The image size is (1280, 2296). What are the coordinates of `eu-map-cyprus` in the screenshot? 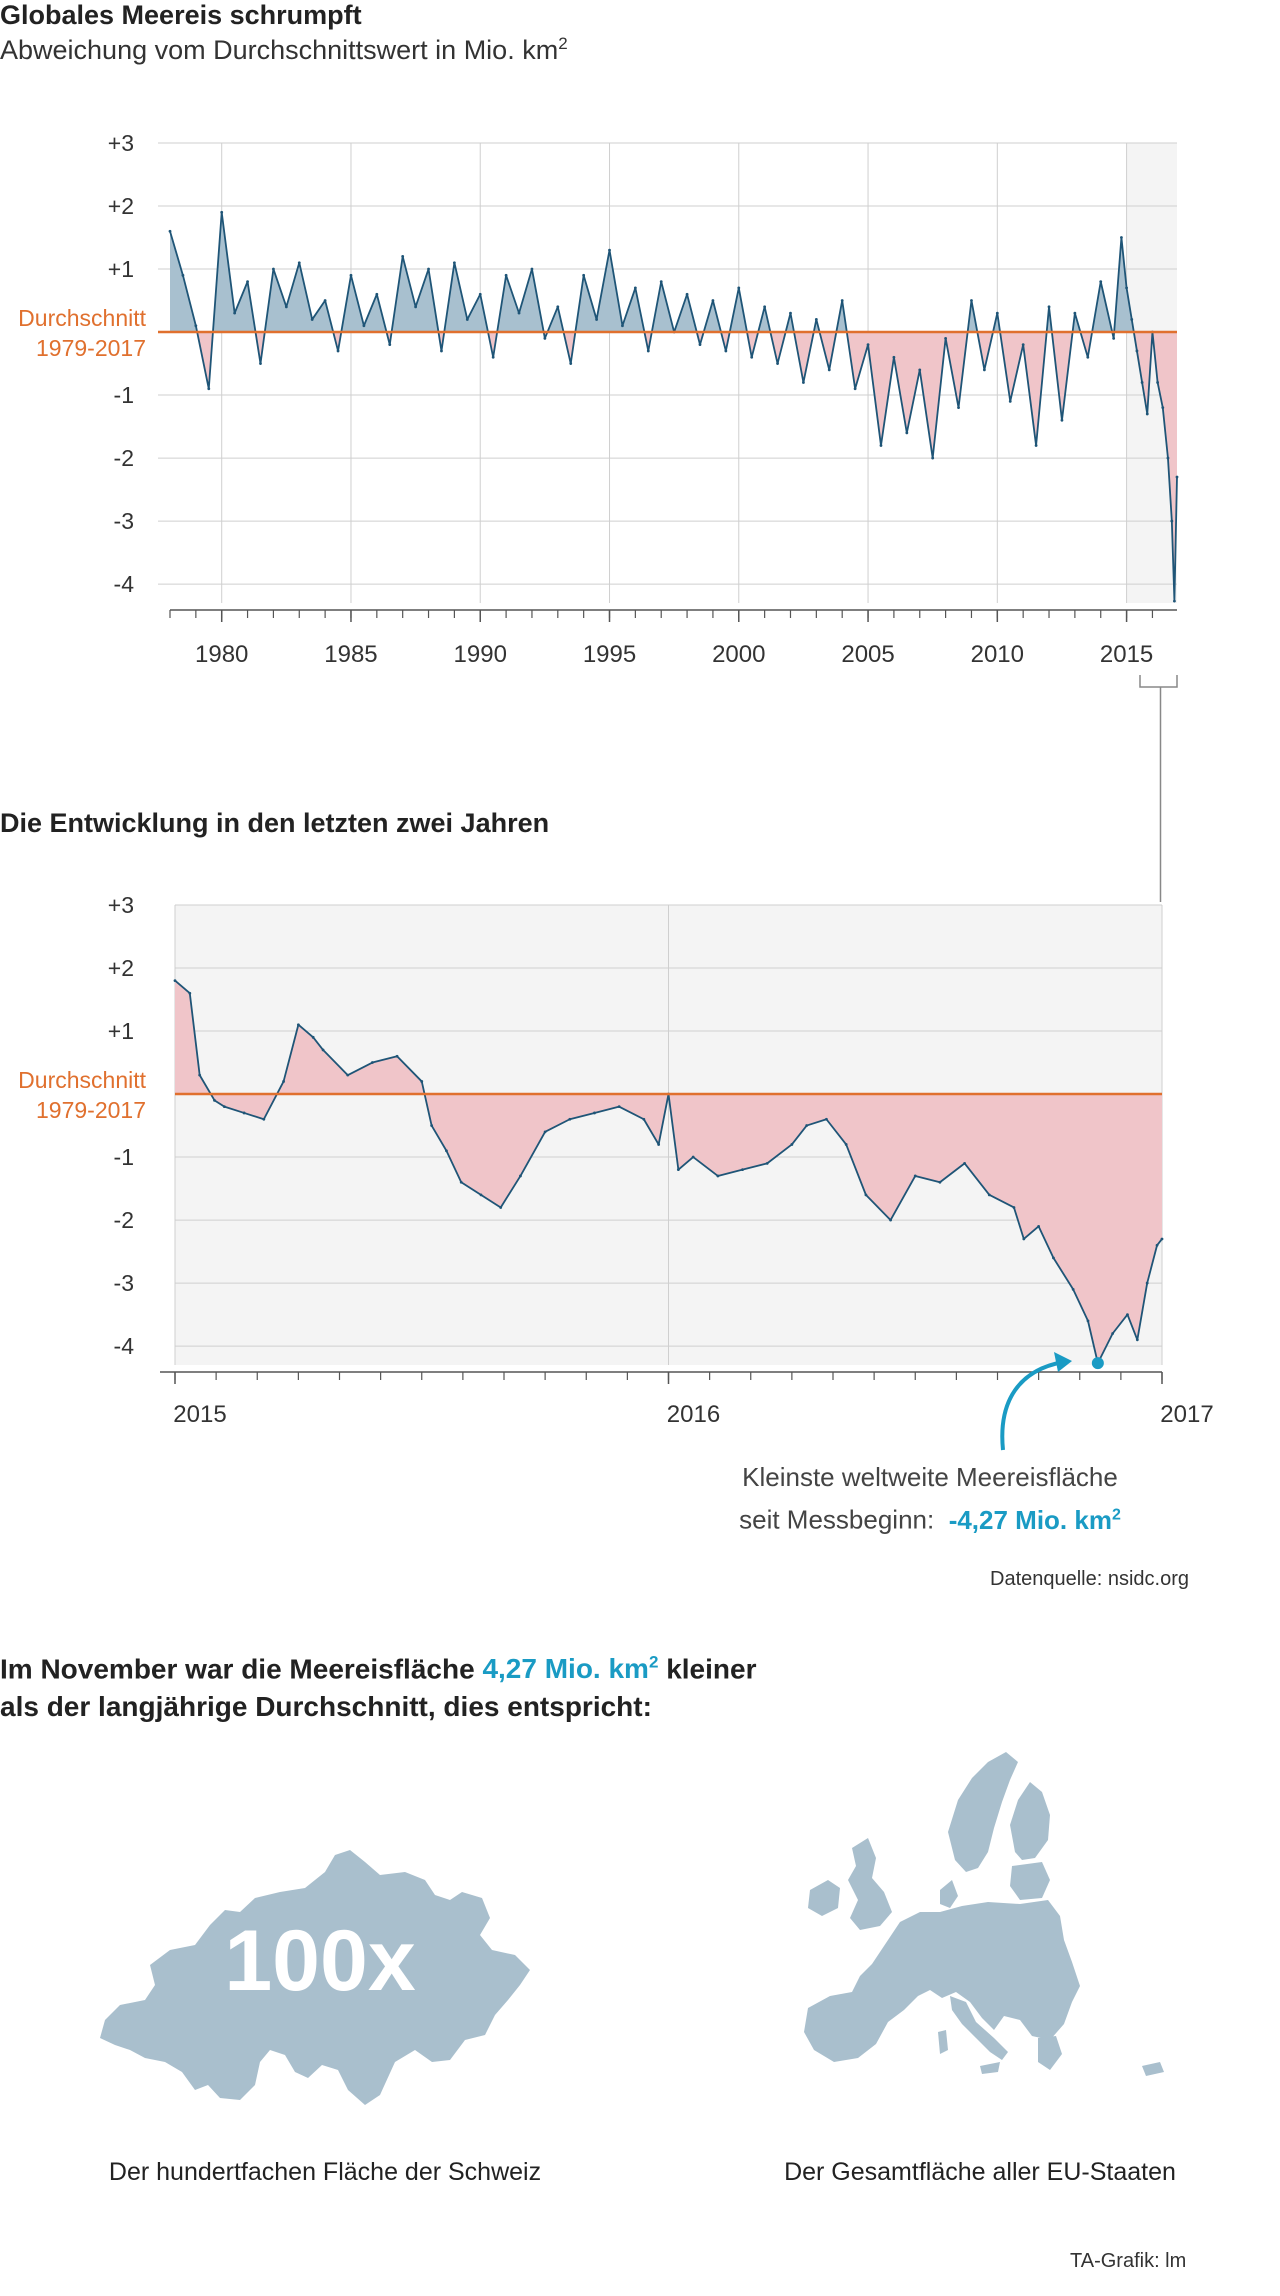 It's located at (1153, 2069).